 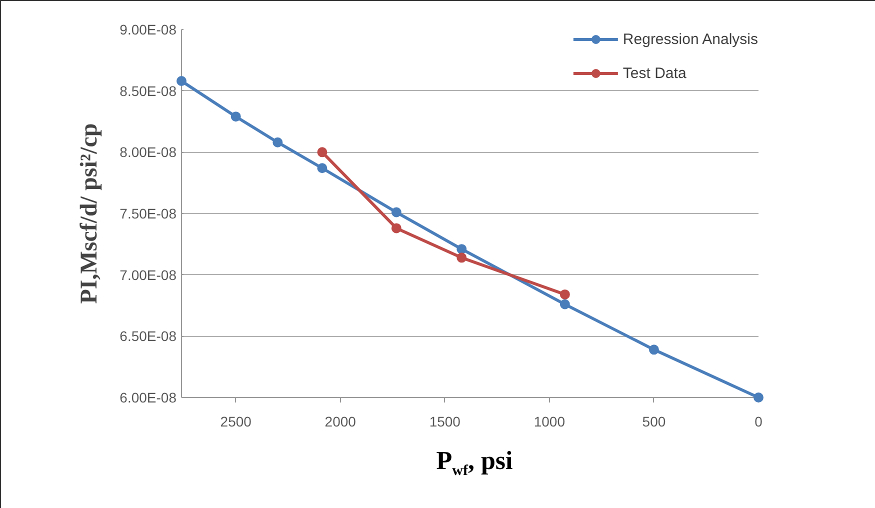 I want to click on x-tick-label: 0, so click(x=758, y=422).